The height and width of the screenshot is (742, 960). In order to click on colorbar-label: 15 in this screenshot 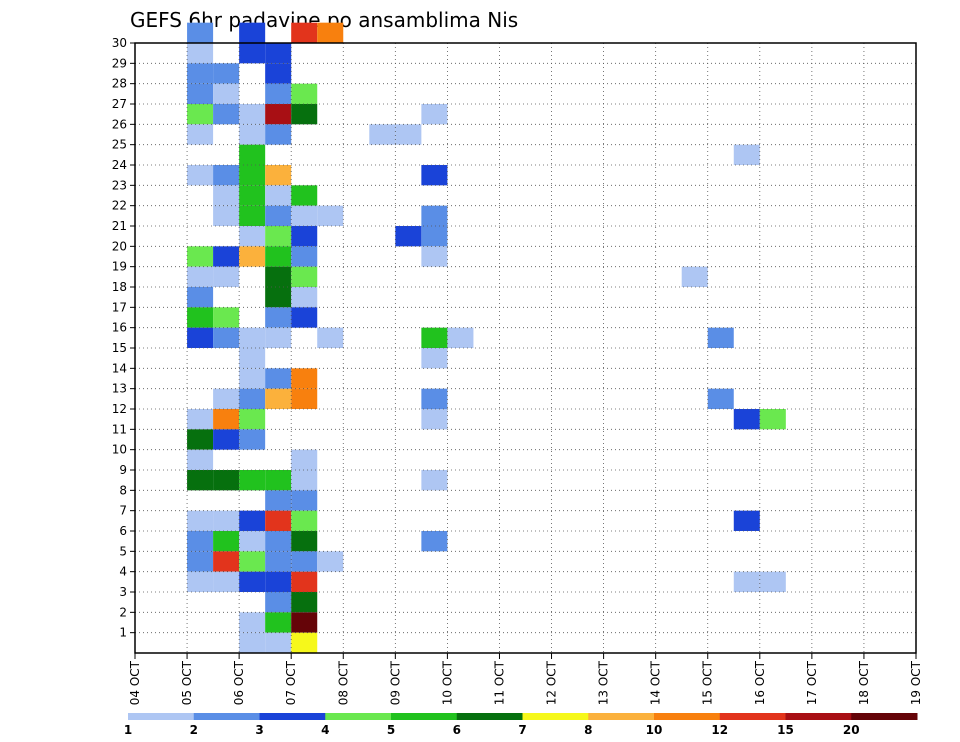, I will do `click(785, 730)`.